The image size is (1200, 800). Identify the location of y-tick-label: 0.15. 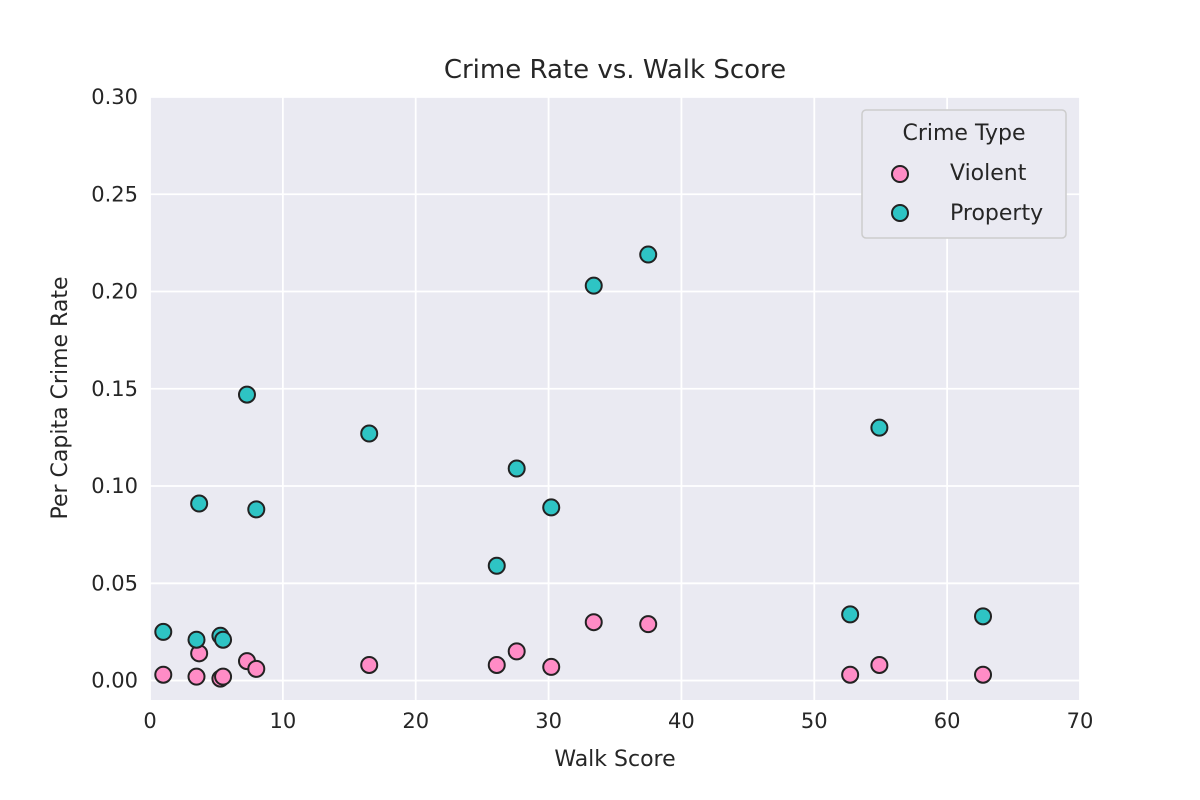
(114, 389).